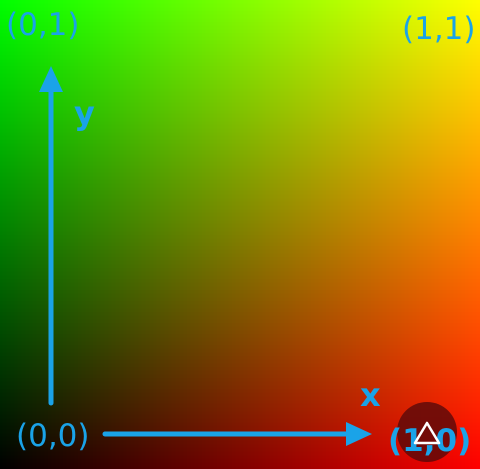 The height and width of the screenshot is (469, 480). Describe the element at coordinates (237, 434) in the screenshot. I see `x-axis-arrow` at that location.